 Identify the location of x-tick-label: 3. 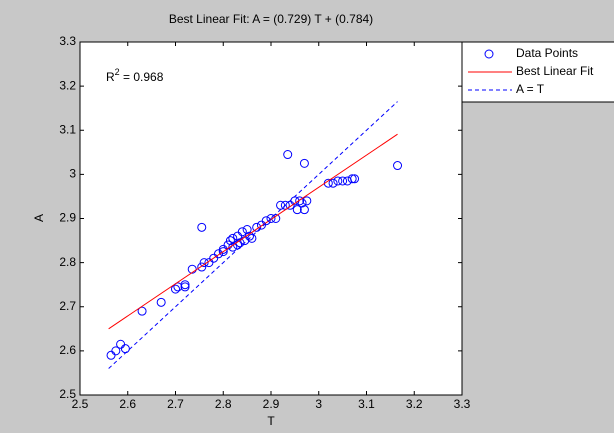
(318, 404).